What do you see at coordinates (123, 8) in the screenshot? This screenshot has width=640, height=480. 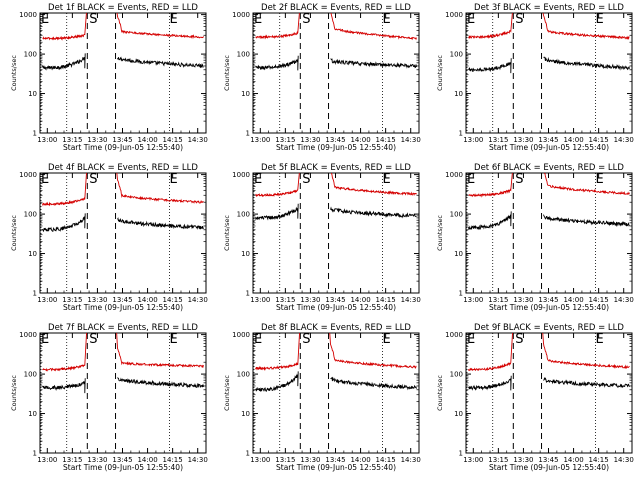 I see `chart-title: Det 1f BLACK = Events, RED = LLD` at bounding box center [123, 8].